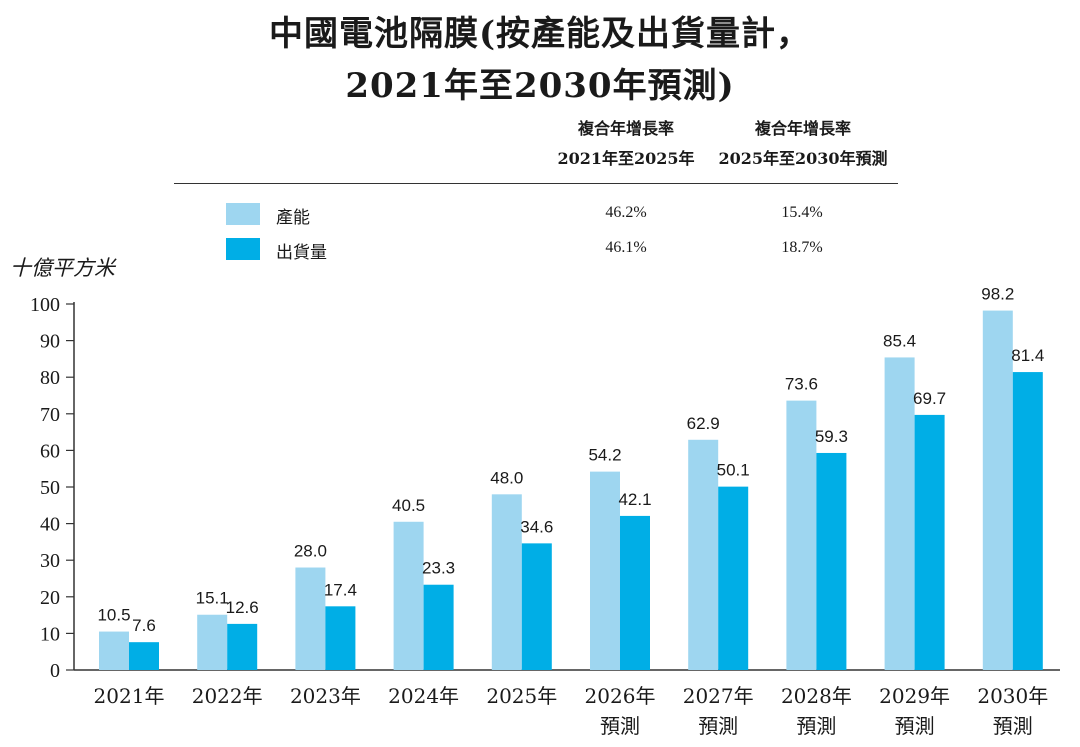 This screenshot has height=747, width=1080. Describe the element at coordinates (802, 128) in the screenshot. I see `cagr-header-2-line-1: 複合年增長率` at that location.